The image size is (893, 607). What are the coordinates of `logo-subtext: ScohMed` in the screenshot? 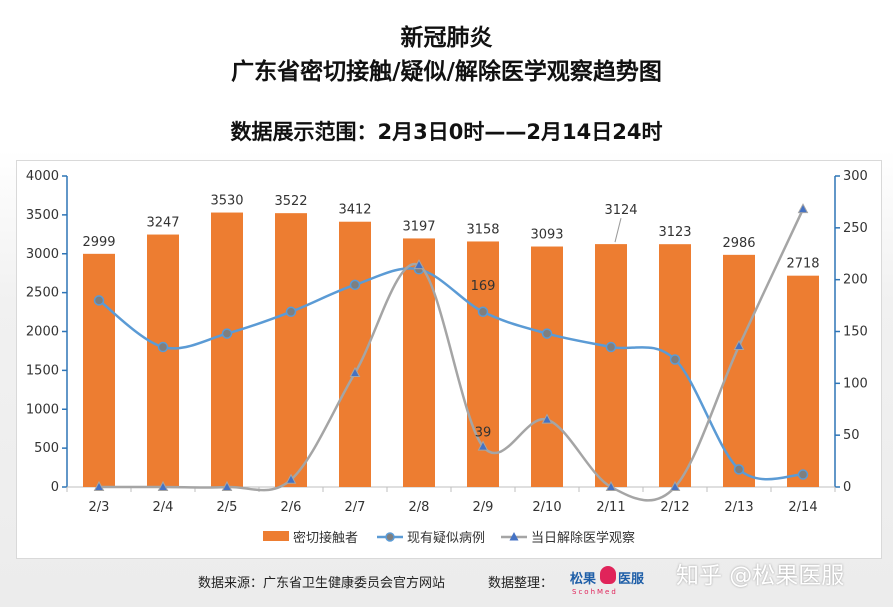 It's located at (595, 592).